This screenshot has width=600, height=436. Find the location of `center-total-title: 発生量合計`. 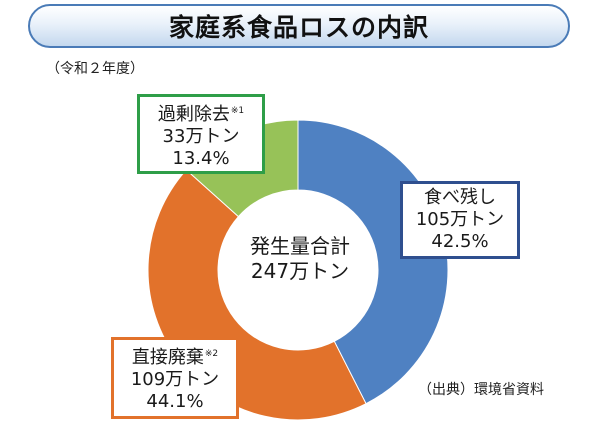

center-total-title: 発生量合計 is located at coordinates (300, 246).